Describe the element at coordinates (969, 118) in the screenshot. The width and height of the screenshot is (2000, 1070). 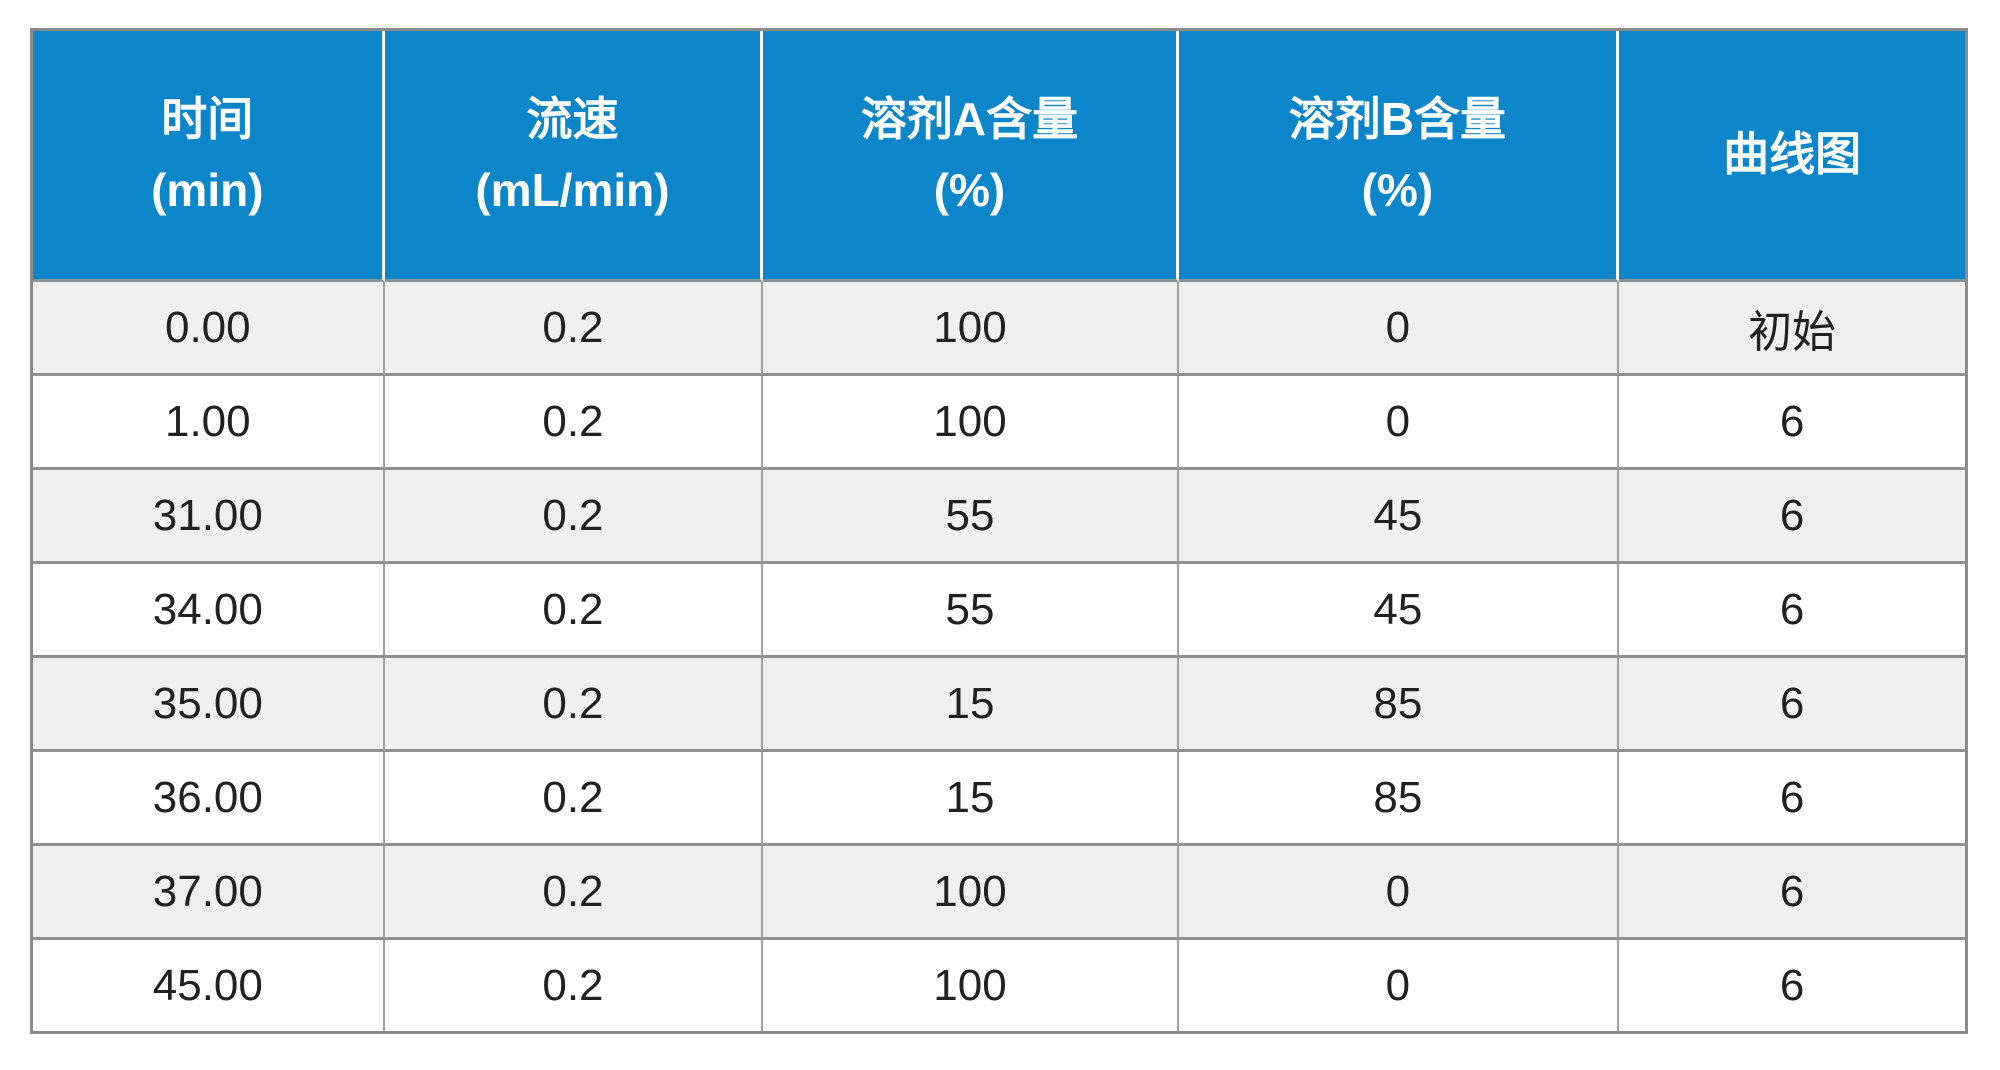
I see `column-title: 溶剂A含量` at that location.